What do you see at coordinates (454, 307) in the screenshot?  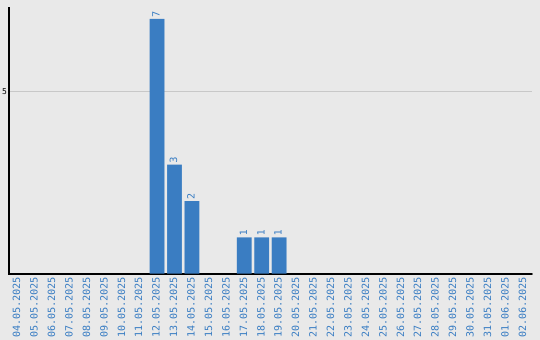 I see `x-tick-label: 29.05.2025` at bounding box center [454, 307].